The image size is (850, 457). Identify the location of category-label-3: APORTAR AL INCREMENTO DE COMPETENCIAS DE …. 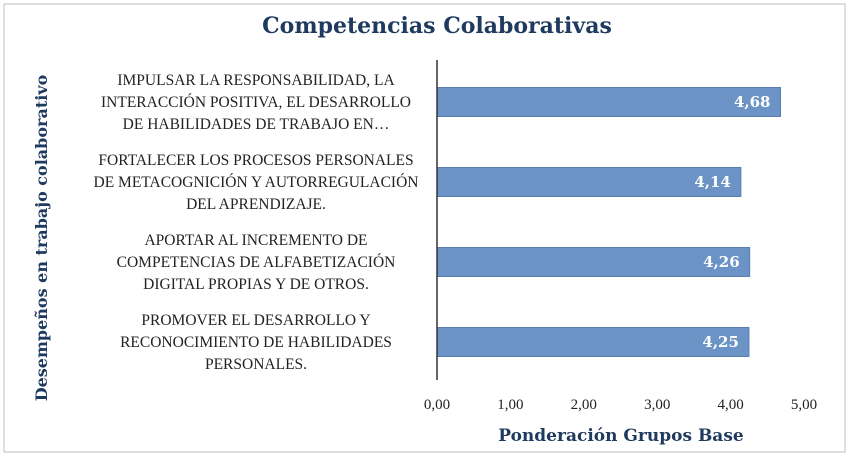
(256, 262).